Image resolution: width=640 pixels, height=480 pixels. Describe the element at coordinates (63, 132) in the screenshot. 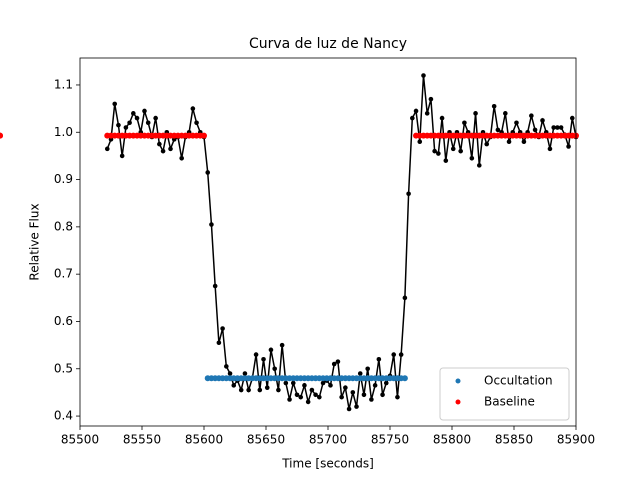

I see `y-tick-label: 1.0` at that location.